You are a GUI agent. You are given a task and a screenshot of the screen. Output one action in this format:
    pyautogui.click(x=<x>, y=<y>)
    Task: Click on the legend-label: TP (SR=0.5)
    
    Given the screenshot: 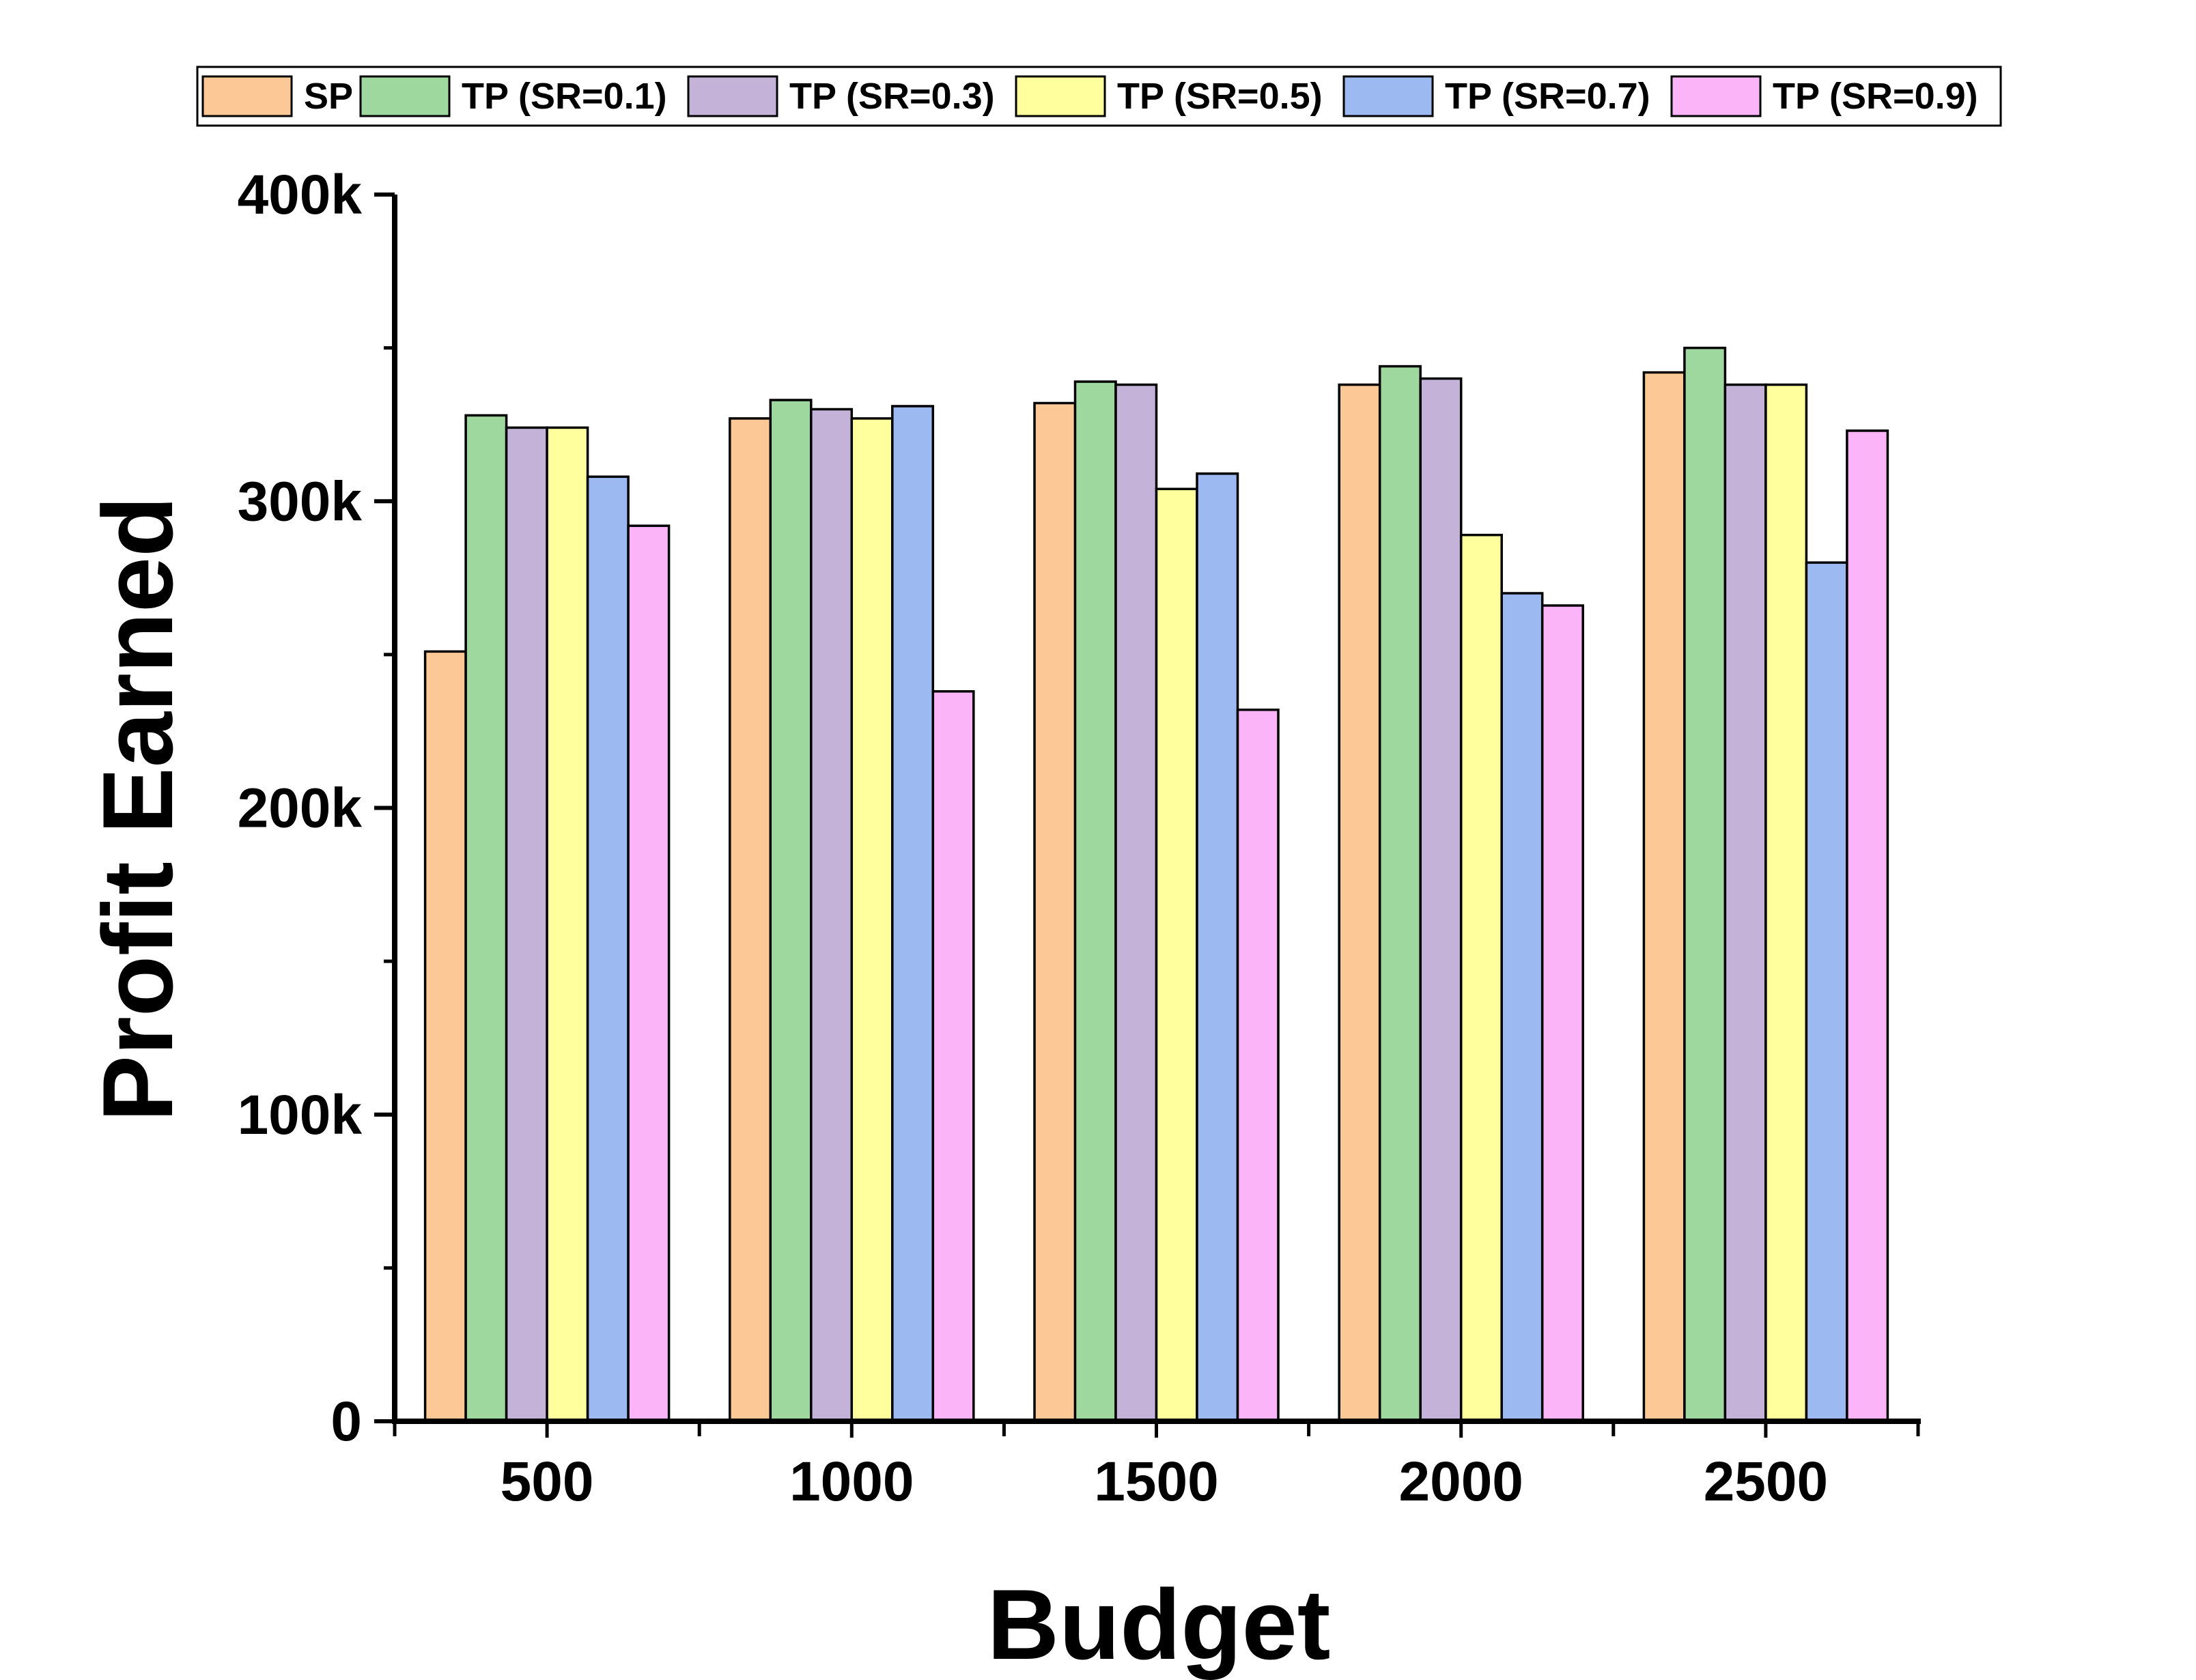 What is the action you would take?
    pyautogui.click(x=1220, y=96)
    